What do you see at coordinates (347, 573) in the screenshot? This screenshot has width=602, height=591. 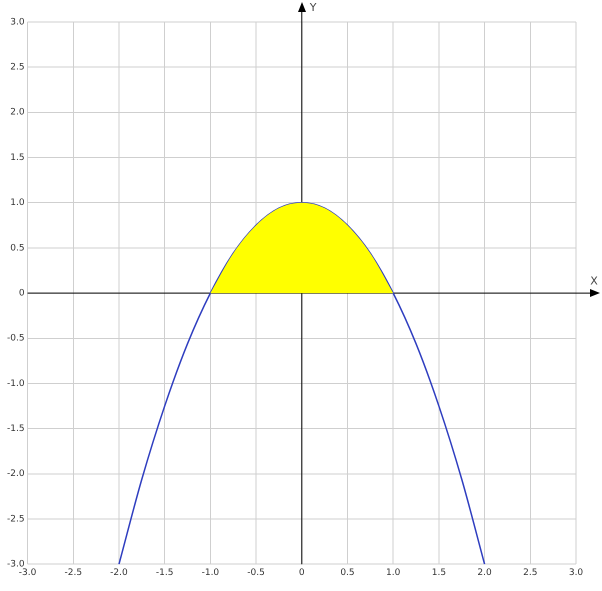 I see `x-tick-label: 0.5` at bounding box center [347, 573].